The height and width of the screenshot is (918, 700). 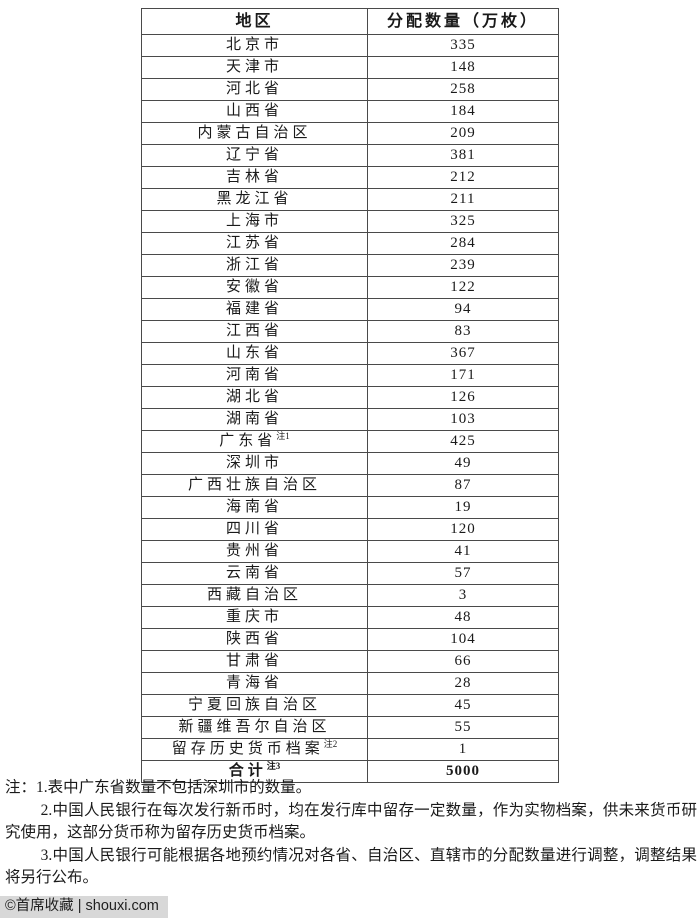 I want to click on table-footer: 合计注3 5000, so click(x=350, y=771).